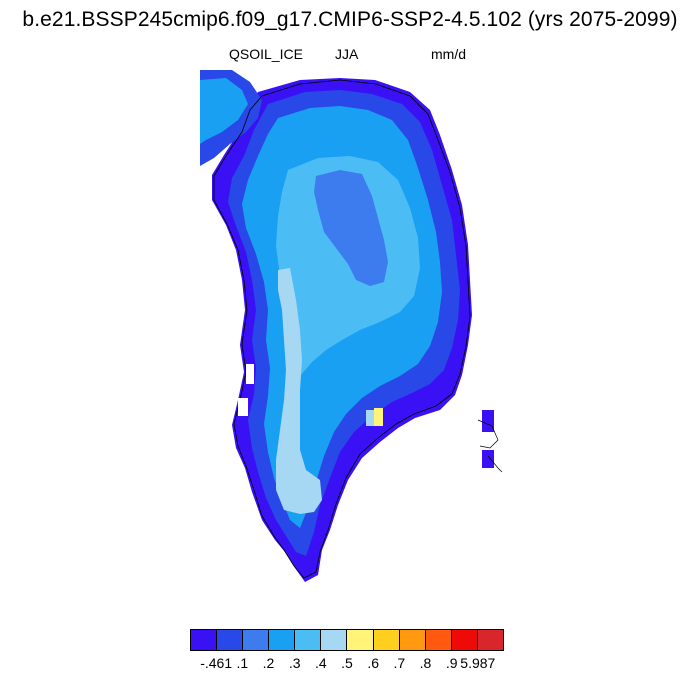 This screenshot has height=700, width=700. Describe the element at coordinates (373, 663) in the screenshot. I see `colorbar-tick-label: .6` at that location.